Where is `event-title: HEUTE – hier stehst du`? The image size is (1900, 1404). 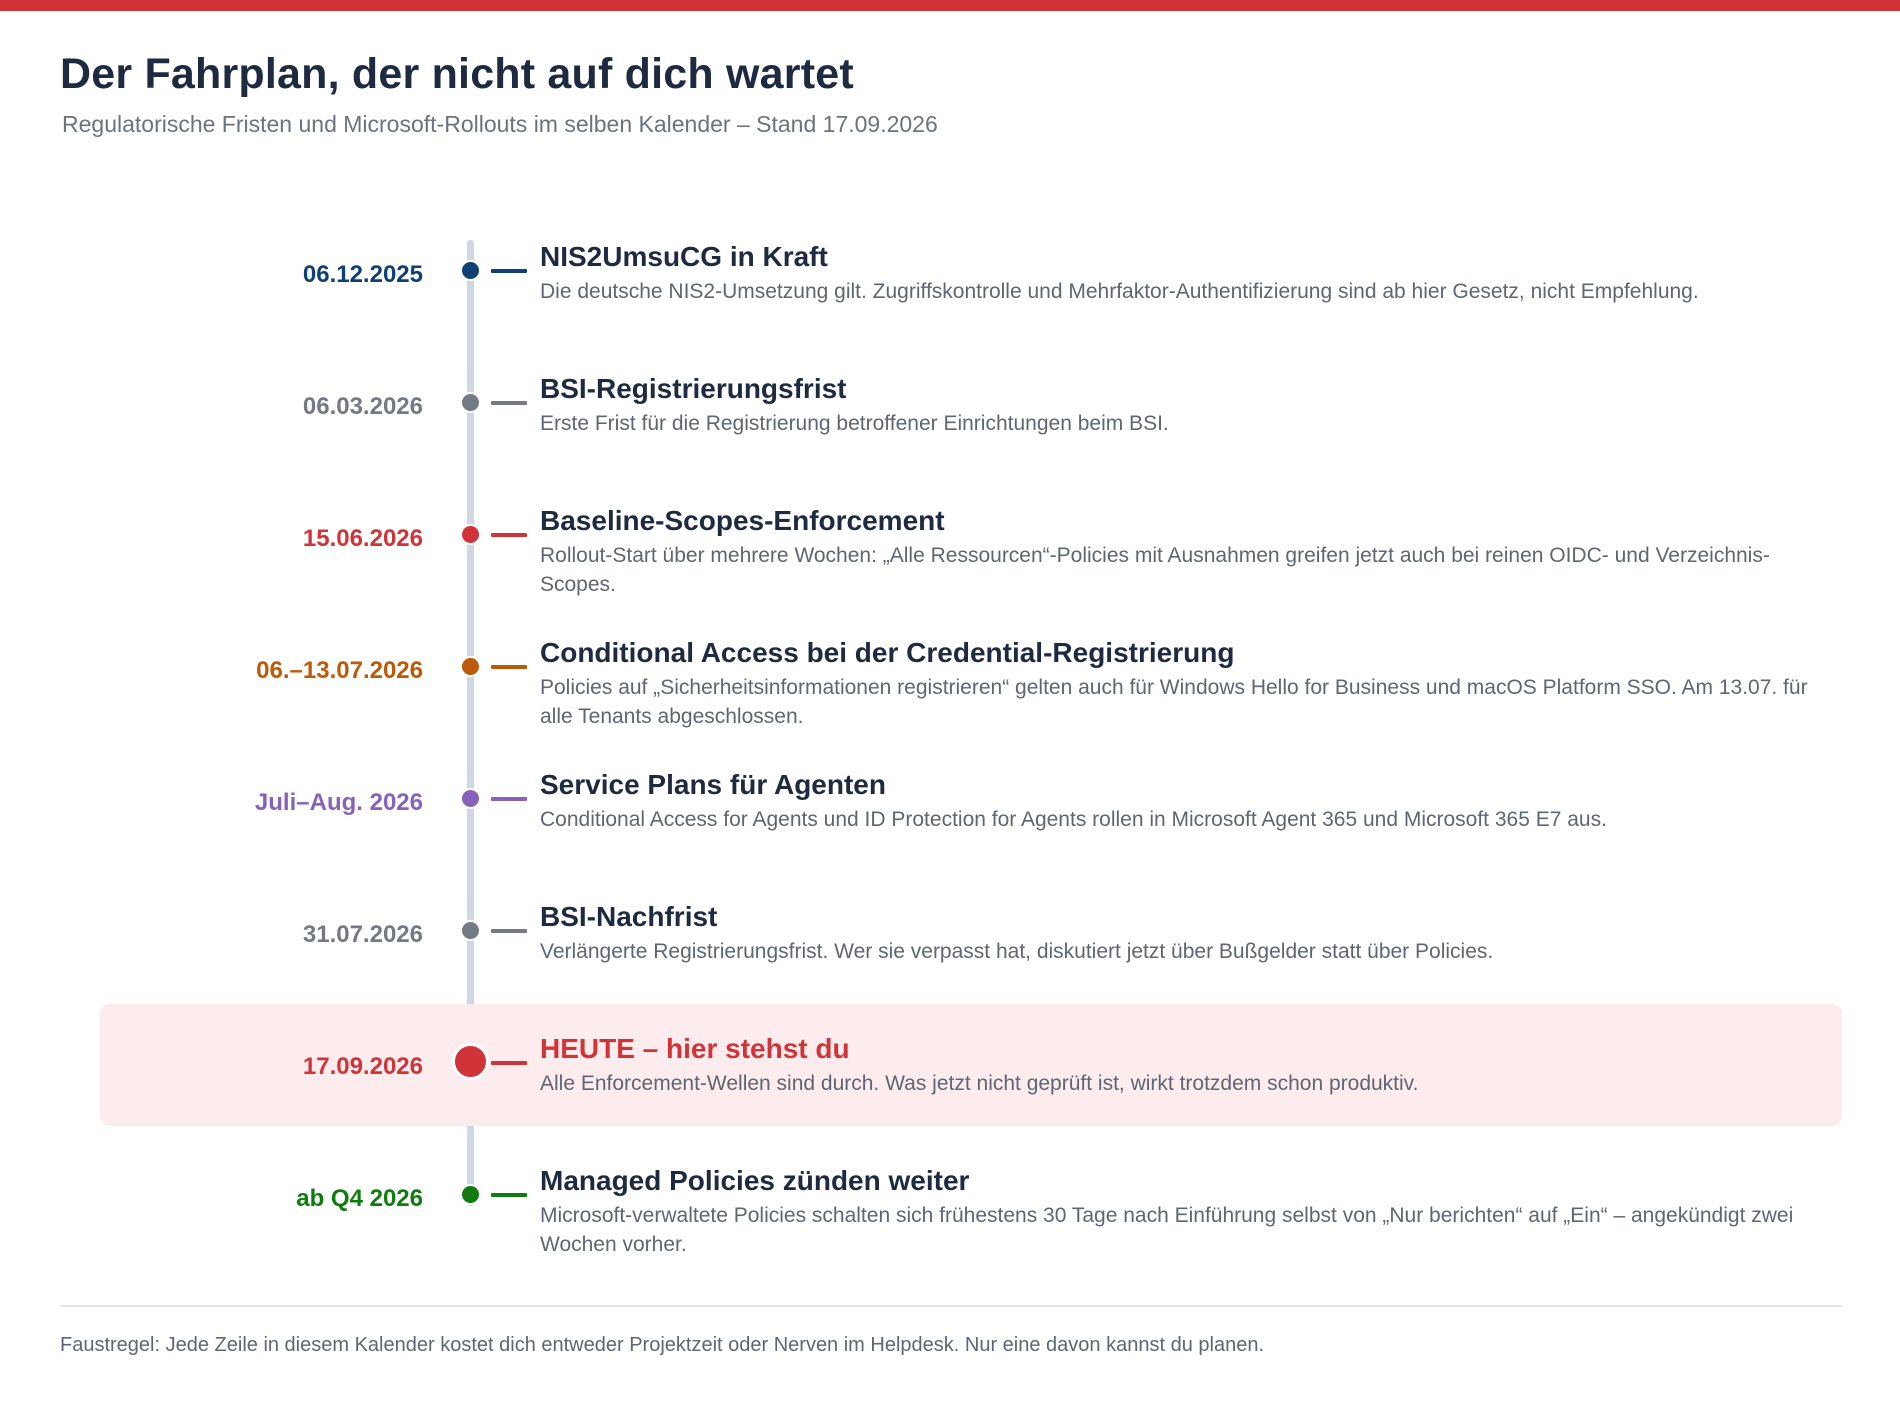
event-title: HEUTE – hier stehst du is located at coordinates (695, 1048).